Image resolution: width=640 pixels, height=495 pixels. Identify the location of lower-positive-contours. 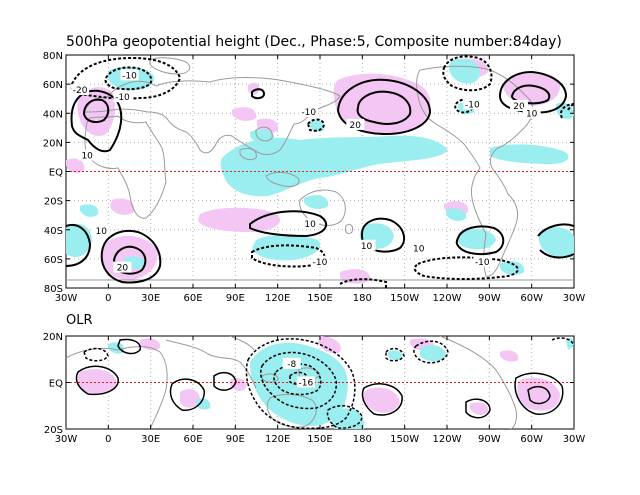
(319, 378).